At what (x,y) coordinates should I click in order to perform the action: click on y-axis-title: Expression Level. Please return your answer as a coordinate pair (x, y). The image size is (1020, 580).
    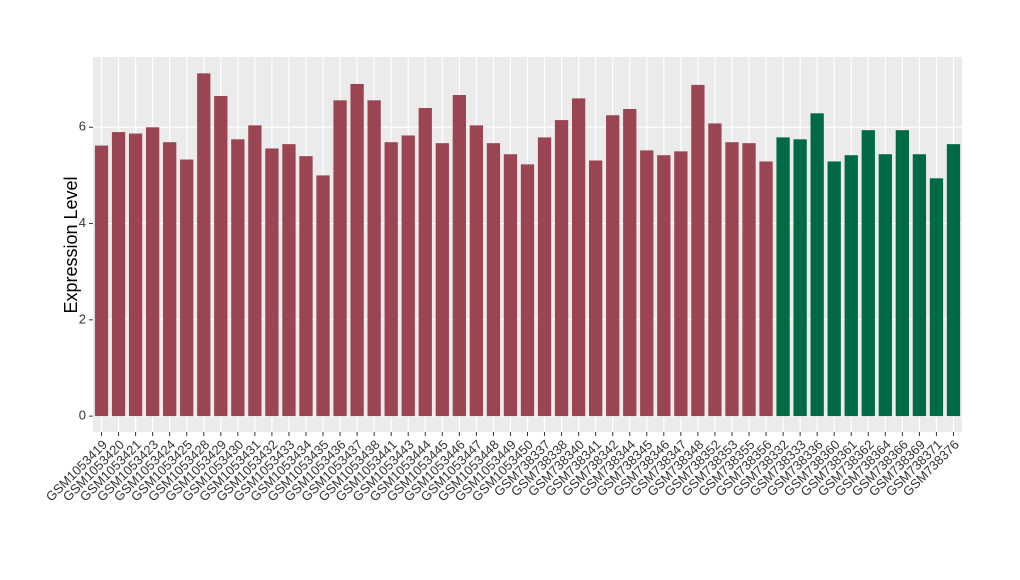
    Looking at the image, I should click on (71, 244).